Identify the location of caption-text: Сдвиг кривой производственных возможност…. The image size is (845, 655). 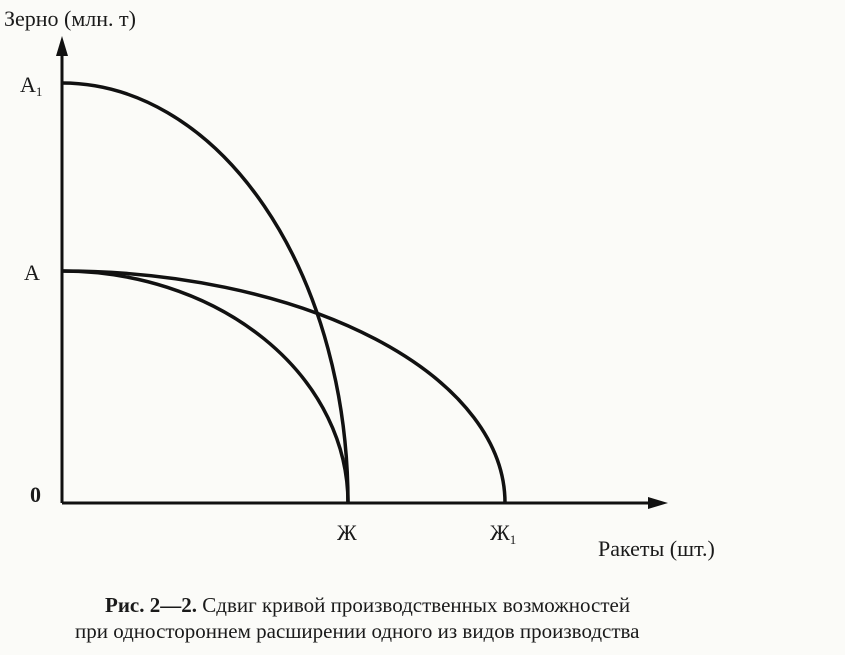
(416, 605).